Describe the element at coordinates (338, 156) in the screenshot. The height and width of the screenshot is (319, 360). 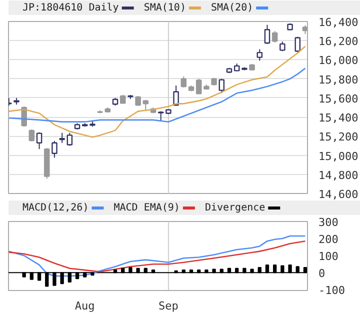
I see `y-tick-label: 15,000` at that location.